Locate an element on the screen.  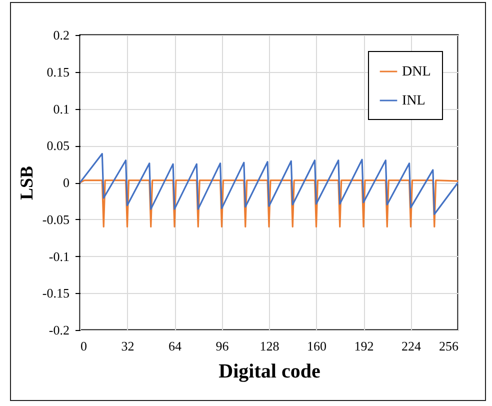
x-axis-title: Digital code is located at coordinates (269, 371).